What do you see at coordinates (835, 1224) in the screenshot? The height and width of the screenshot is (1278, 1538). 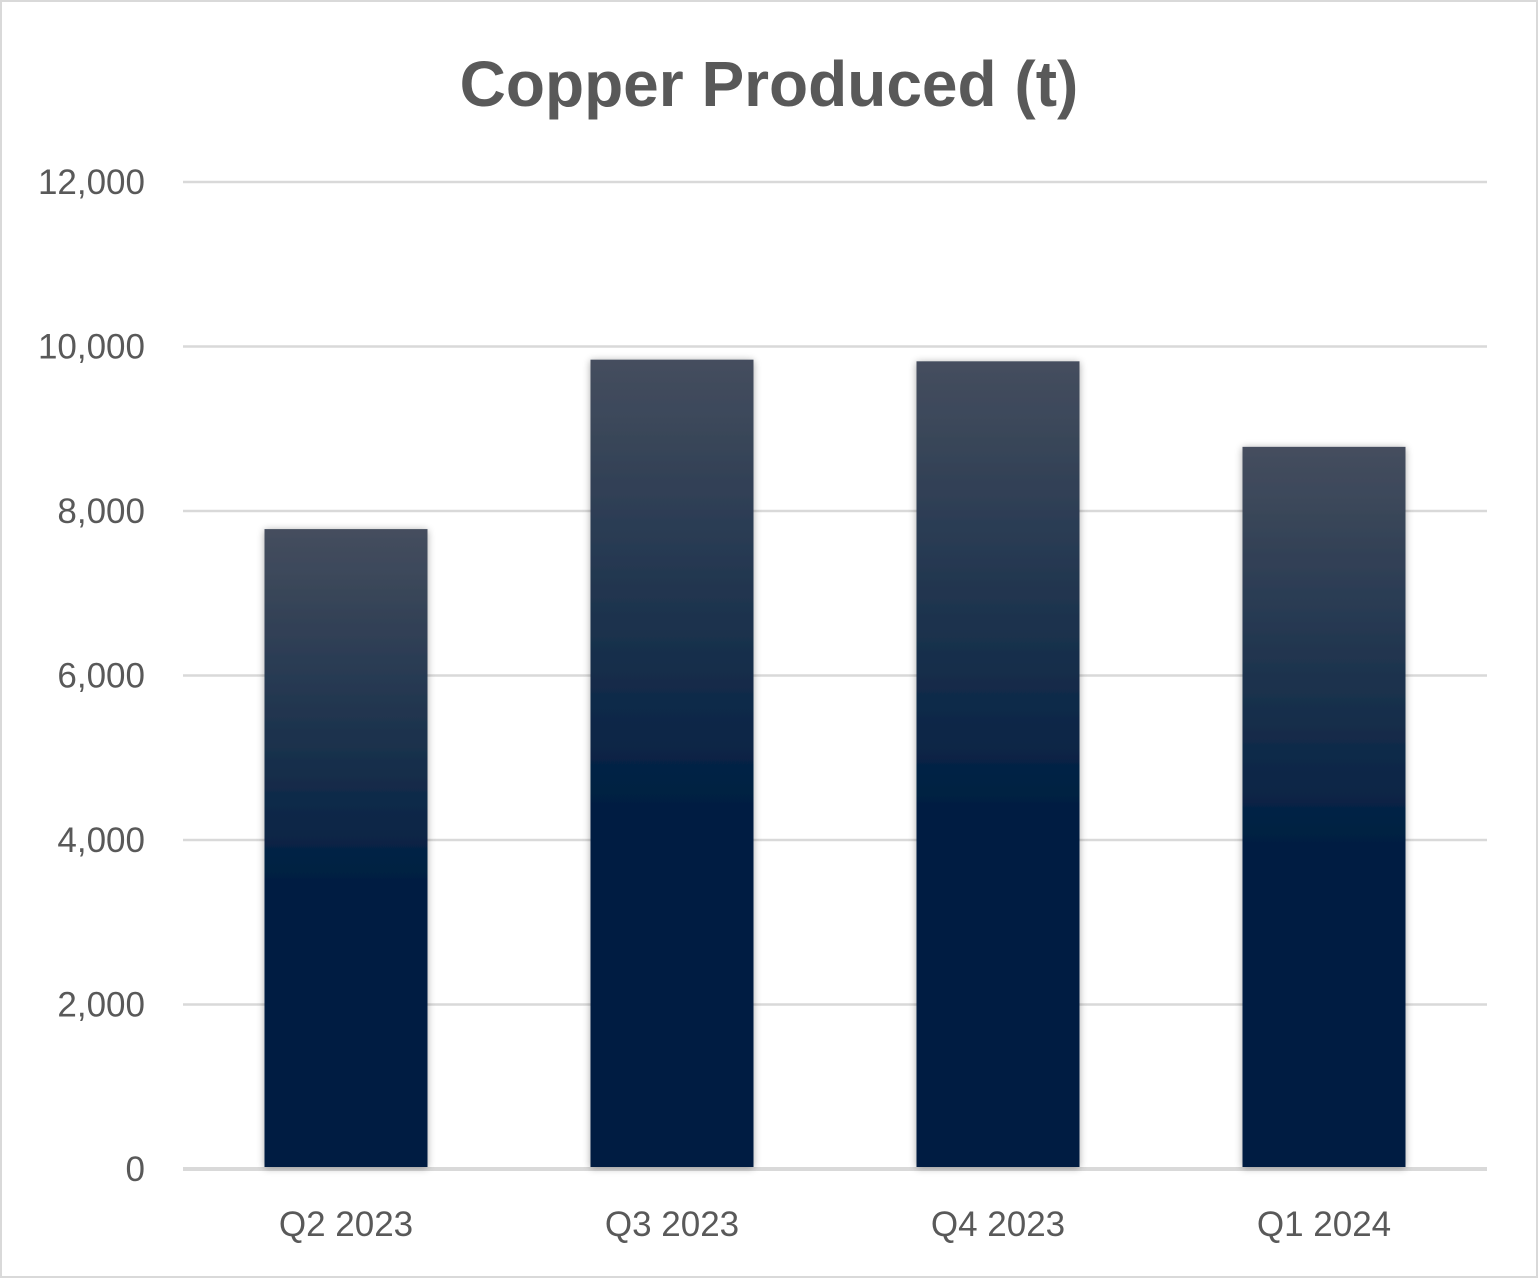 I see `x-axis-tick-labels: Q2 2023 Q3 2023 Q4 2023 Q1 2024` at bounding box center [835, 1224].